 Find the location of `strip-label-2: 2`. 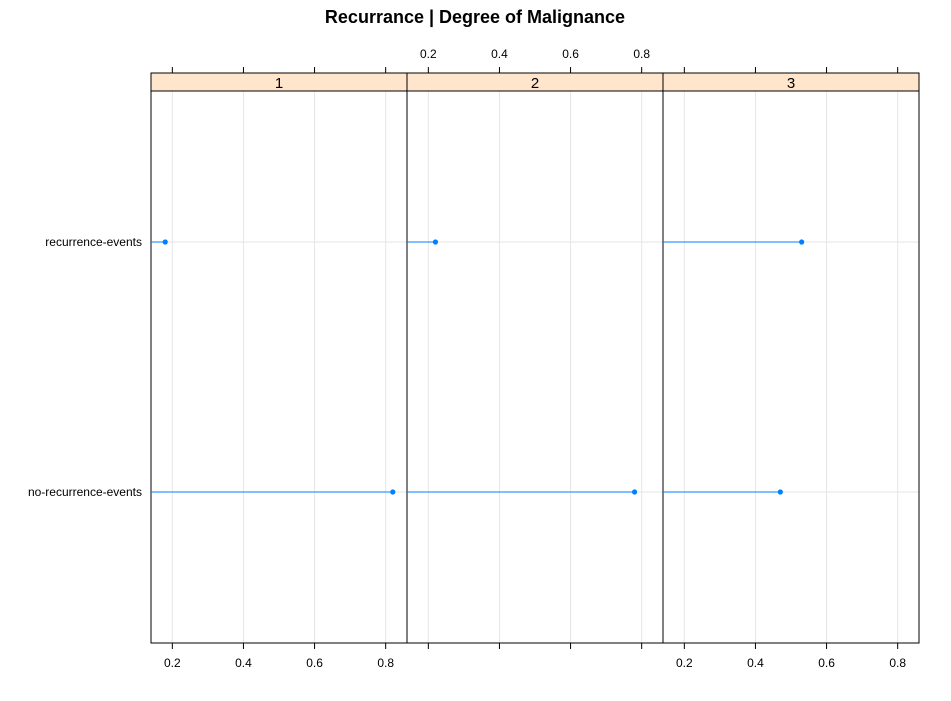

strip-label-2: 2 is located at coordinates (535, 83).